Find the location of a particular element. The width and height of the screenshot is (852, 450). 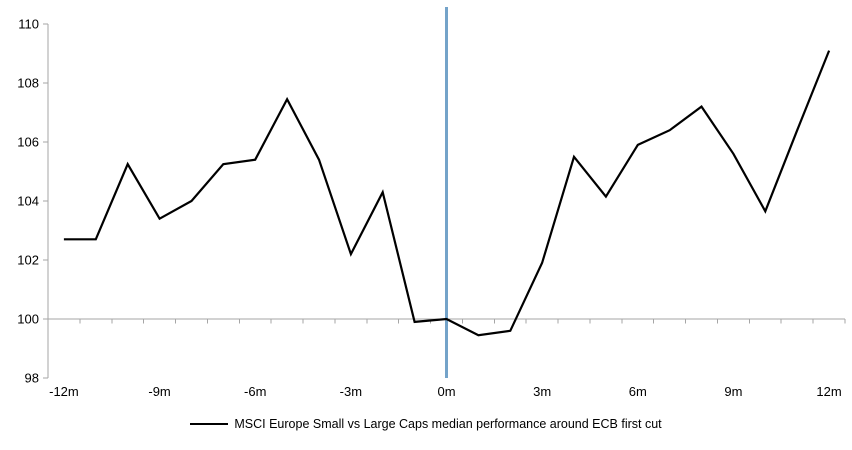

x-axis-tick-label: 12m is located at coordinates (828, 391).